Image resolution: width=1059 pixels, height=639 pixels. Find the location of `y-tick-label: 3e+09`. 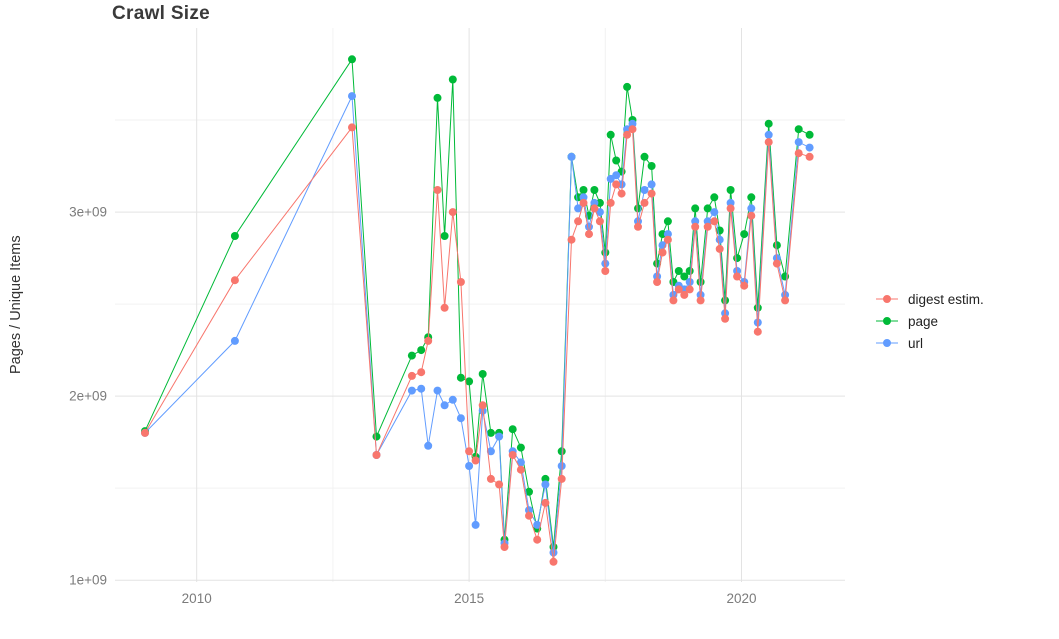

y-tick-label: 3e+09 is located at coordinates (88, 212).